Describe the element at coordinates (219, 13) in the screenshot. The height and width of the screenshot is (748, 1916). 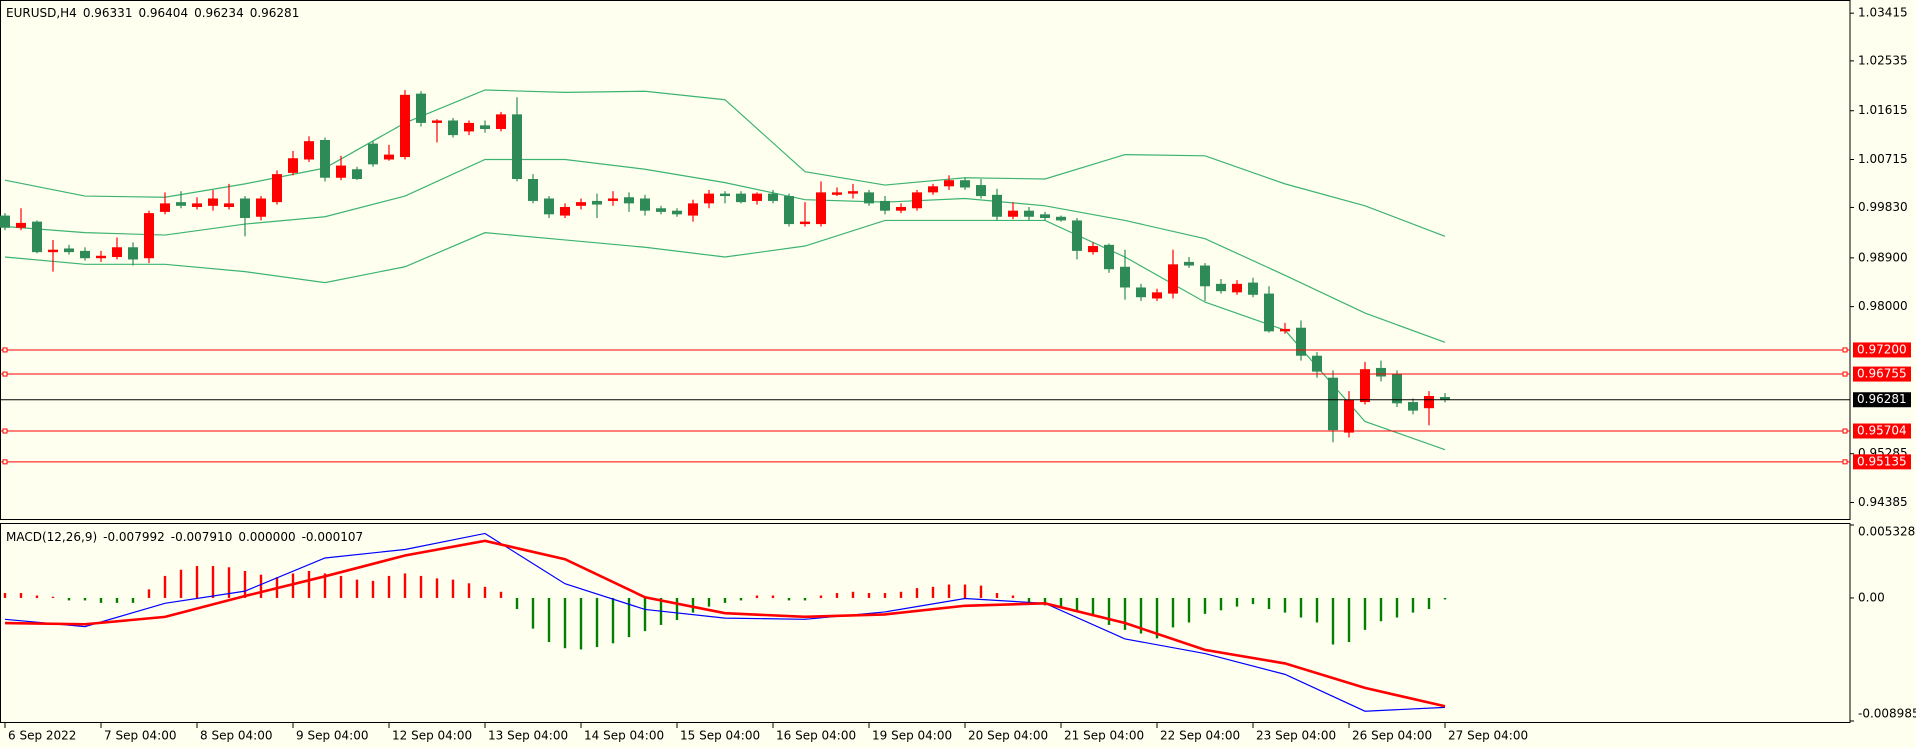
I see `chart-header-part: 0.96234` at that location.